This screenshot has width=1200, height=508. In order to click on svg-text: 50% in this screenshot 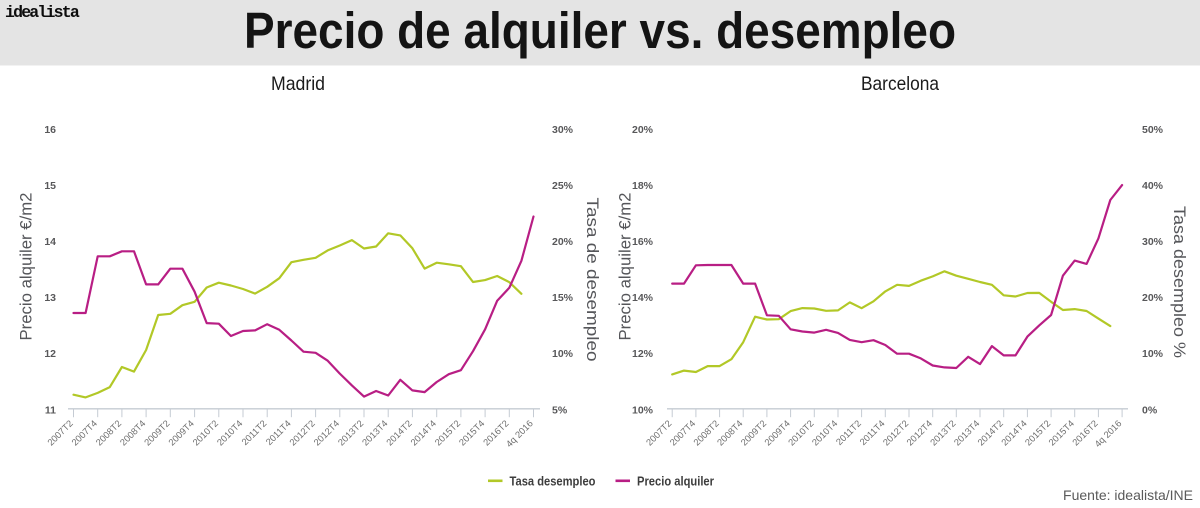, I will do `click(1153, 130)`.